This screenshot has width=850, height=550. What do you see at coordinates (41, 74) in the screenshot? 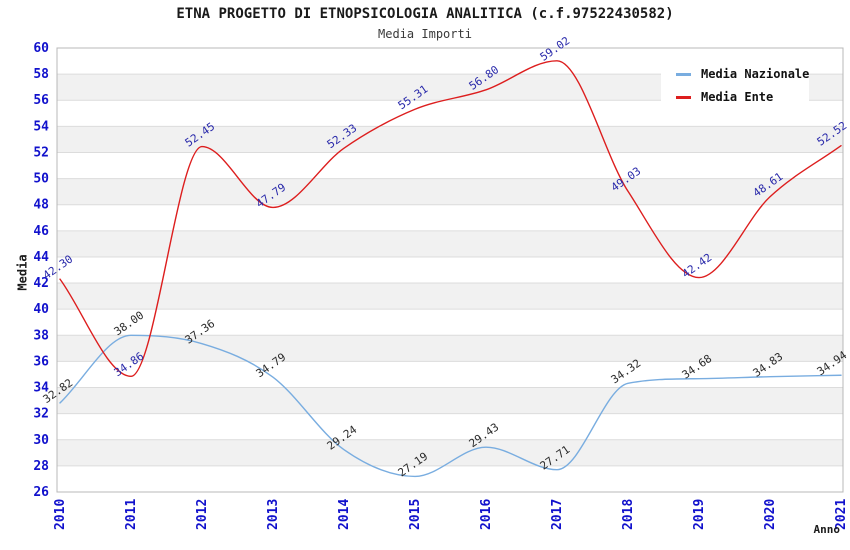
I see `y-tick-label: 58` at bounding box center [41, 74].